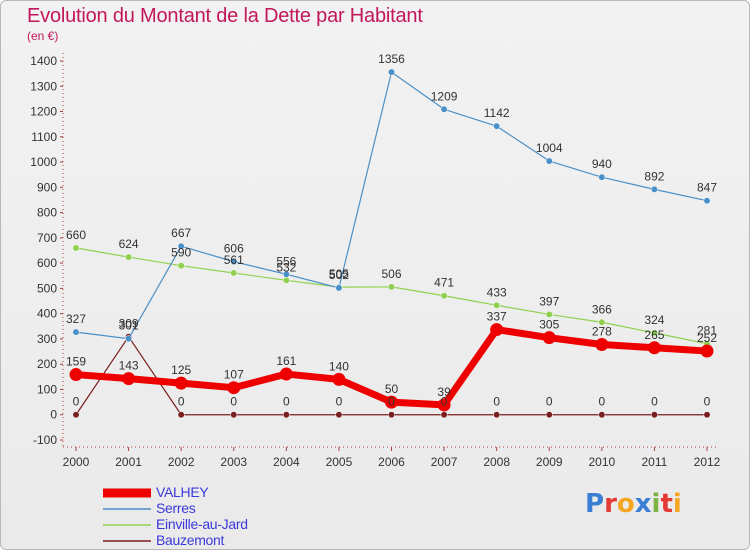 The height and width of the screenshot is (550, 750). What do you see at coordinates (286, 267) in the screenshot?
I see `data-label-einville-au-jard: 532` at bounding box center [286, 267].